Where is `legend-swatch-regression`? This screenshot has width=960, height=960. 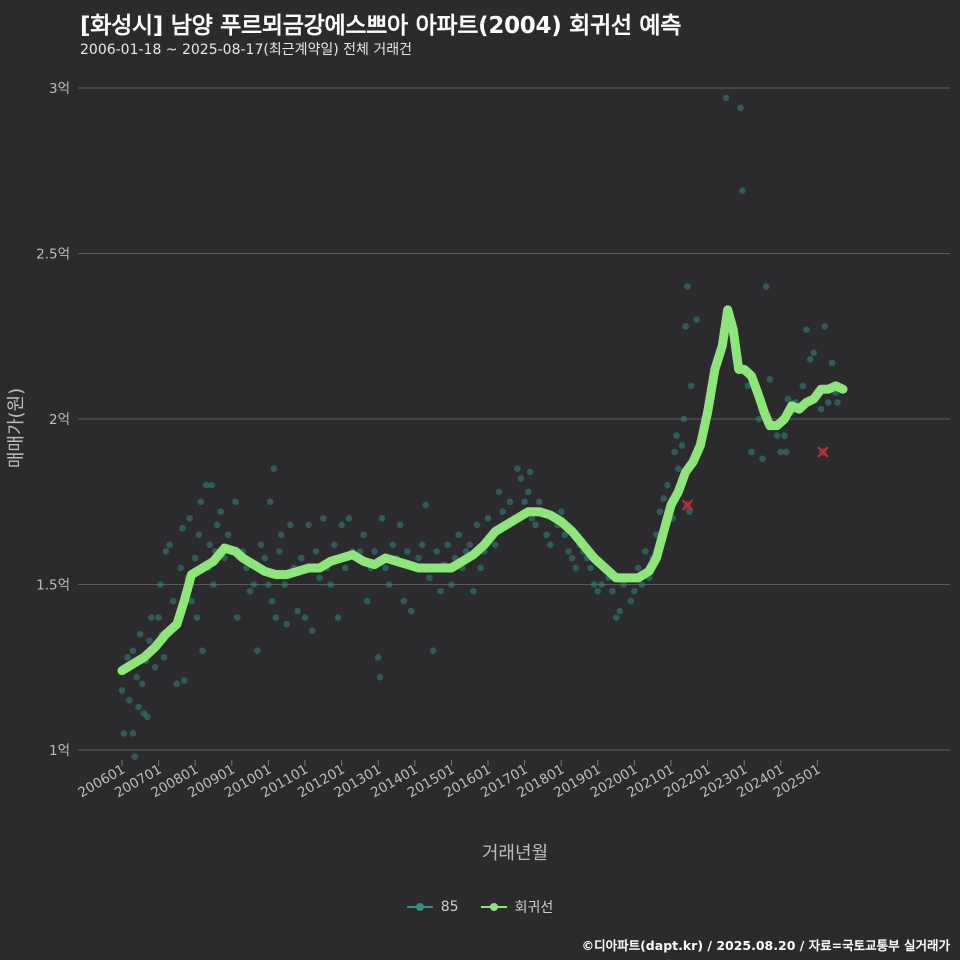
legend-swatch-regression is located at coordinates (493, 907).